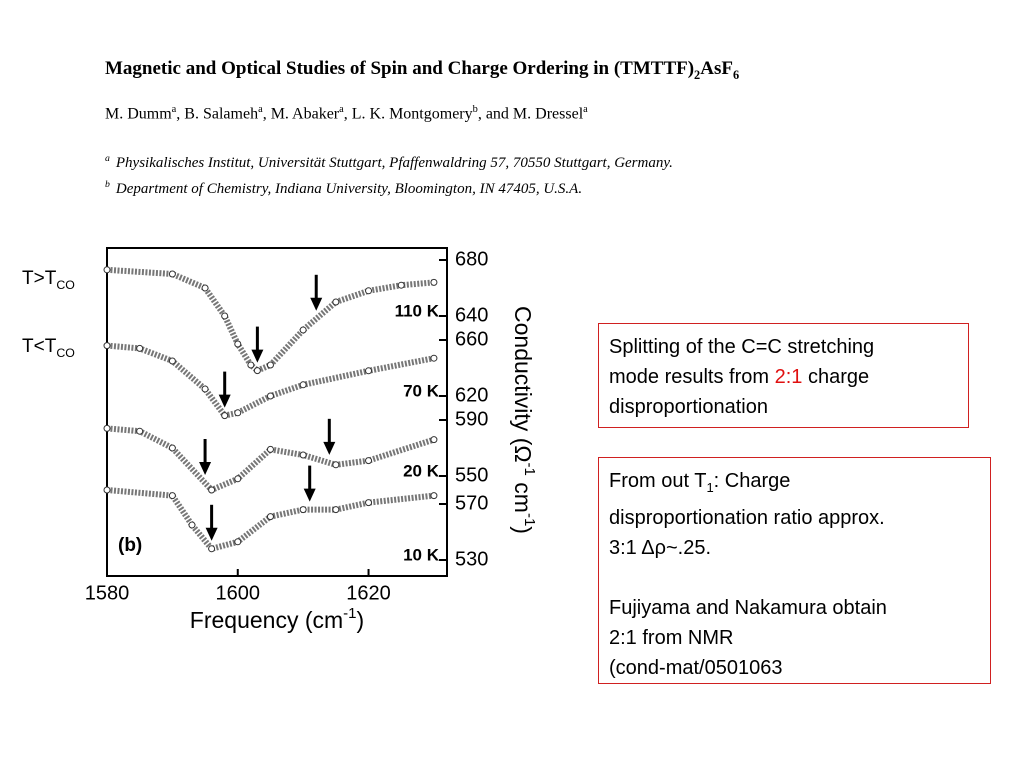 This screenshot has height=768, width=1024. I want to click on text-part: Fujiyama and Nakamura obtain, so click(748, 608).